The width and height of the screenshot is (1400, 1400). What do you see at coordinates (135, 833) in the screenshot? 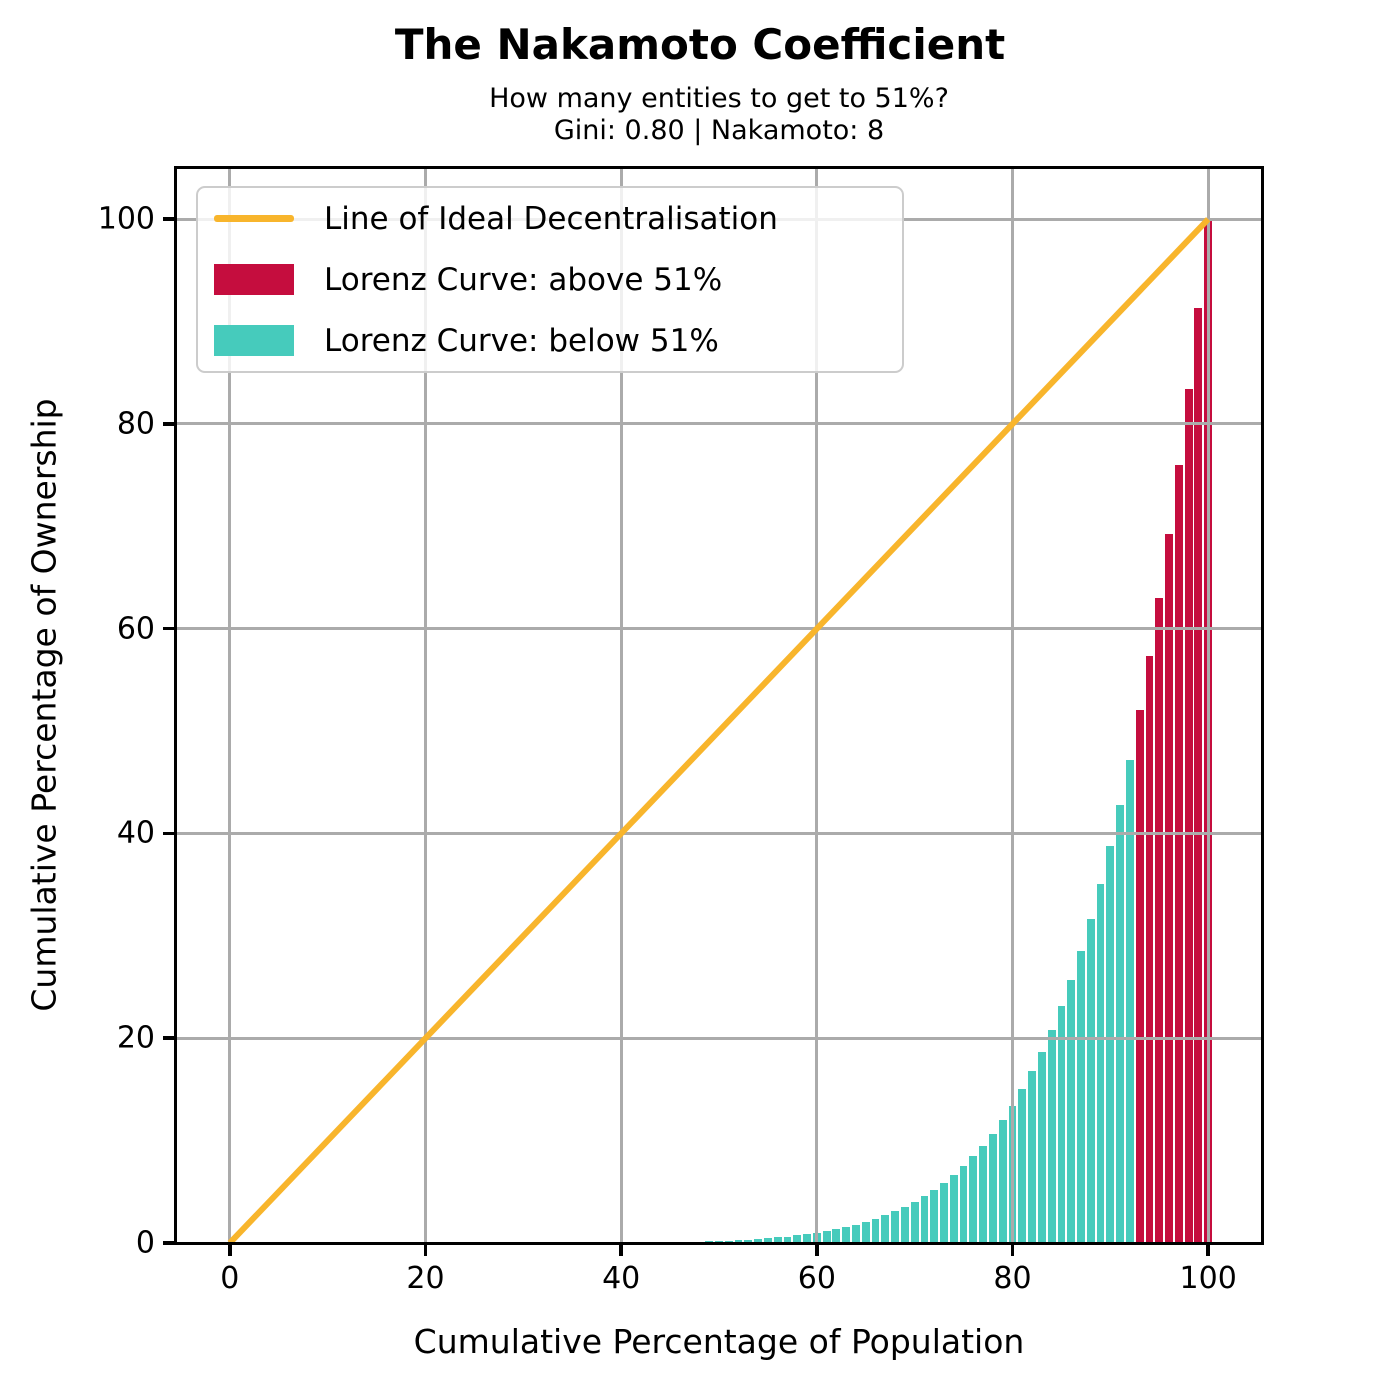
I see `y-tick-label-40: 40` at bounding box center [135, 833].